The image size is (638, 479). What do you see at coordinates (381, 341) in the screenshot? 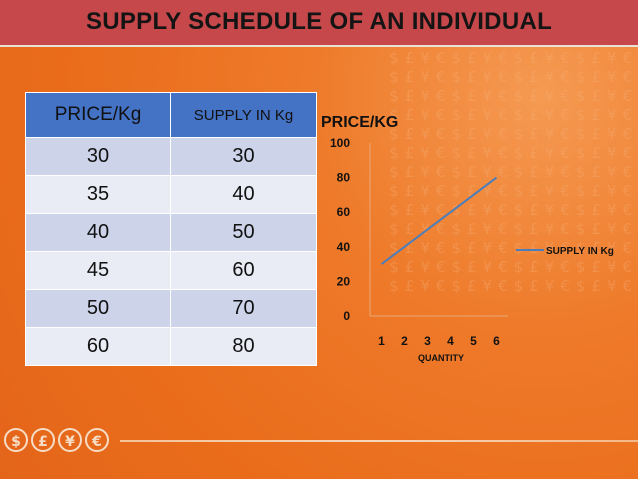
I see `x-tick-label: 1` at bounding box center [381, 341].